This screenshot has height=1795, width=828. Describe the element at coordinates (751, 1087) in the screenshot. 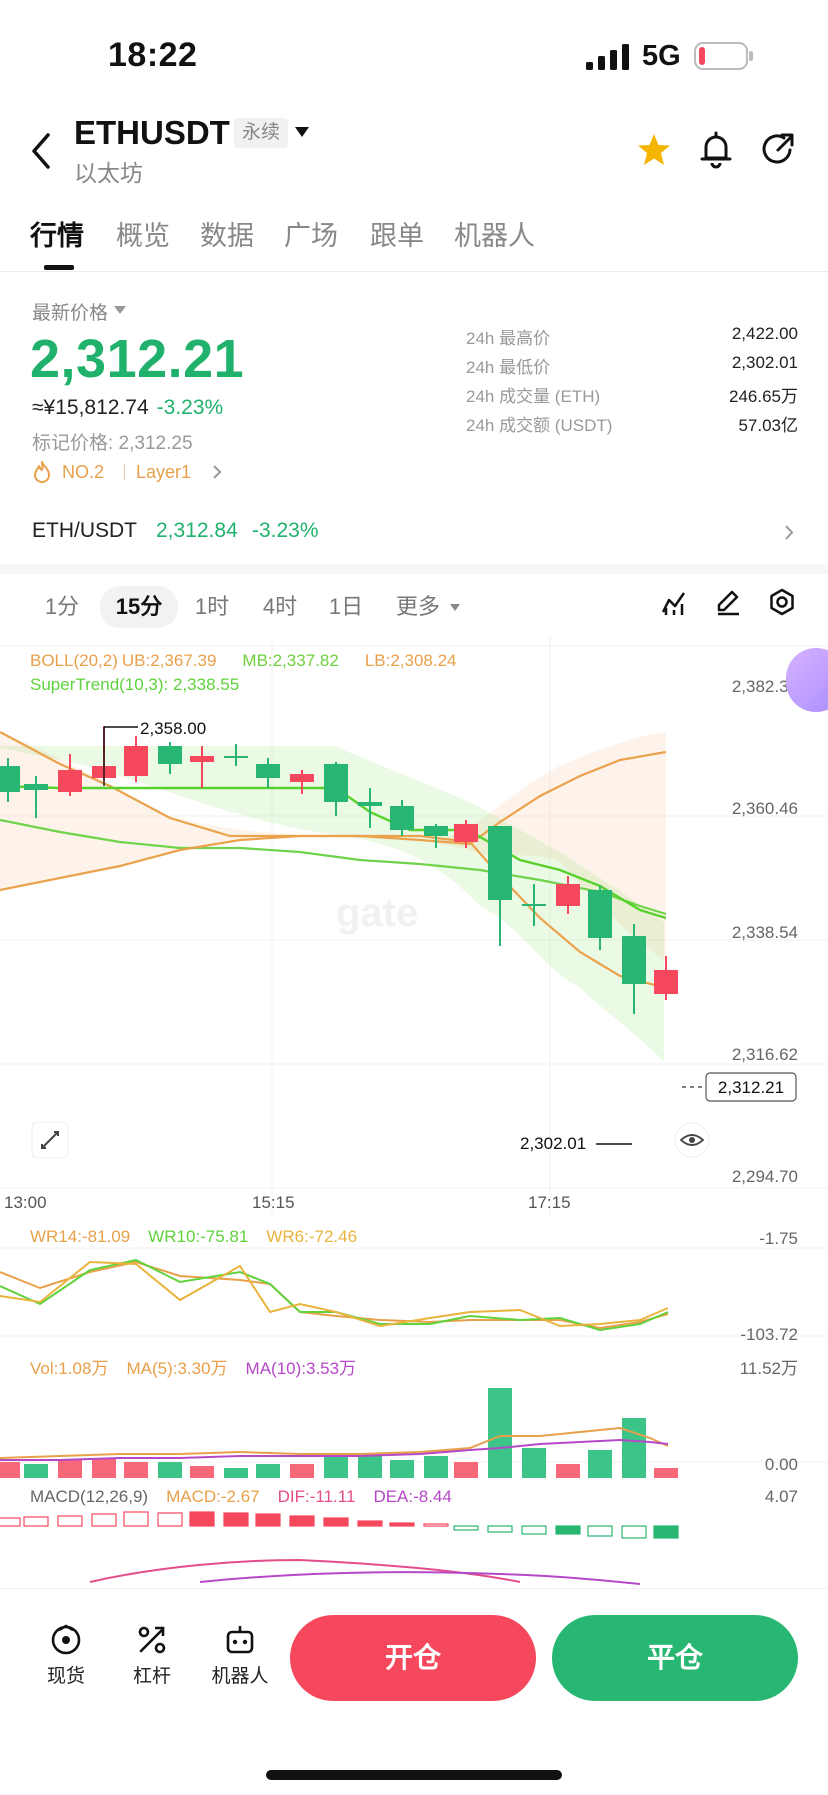

I see `last-price-tag-box` at that location.